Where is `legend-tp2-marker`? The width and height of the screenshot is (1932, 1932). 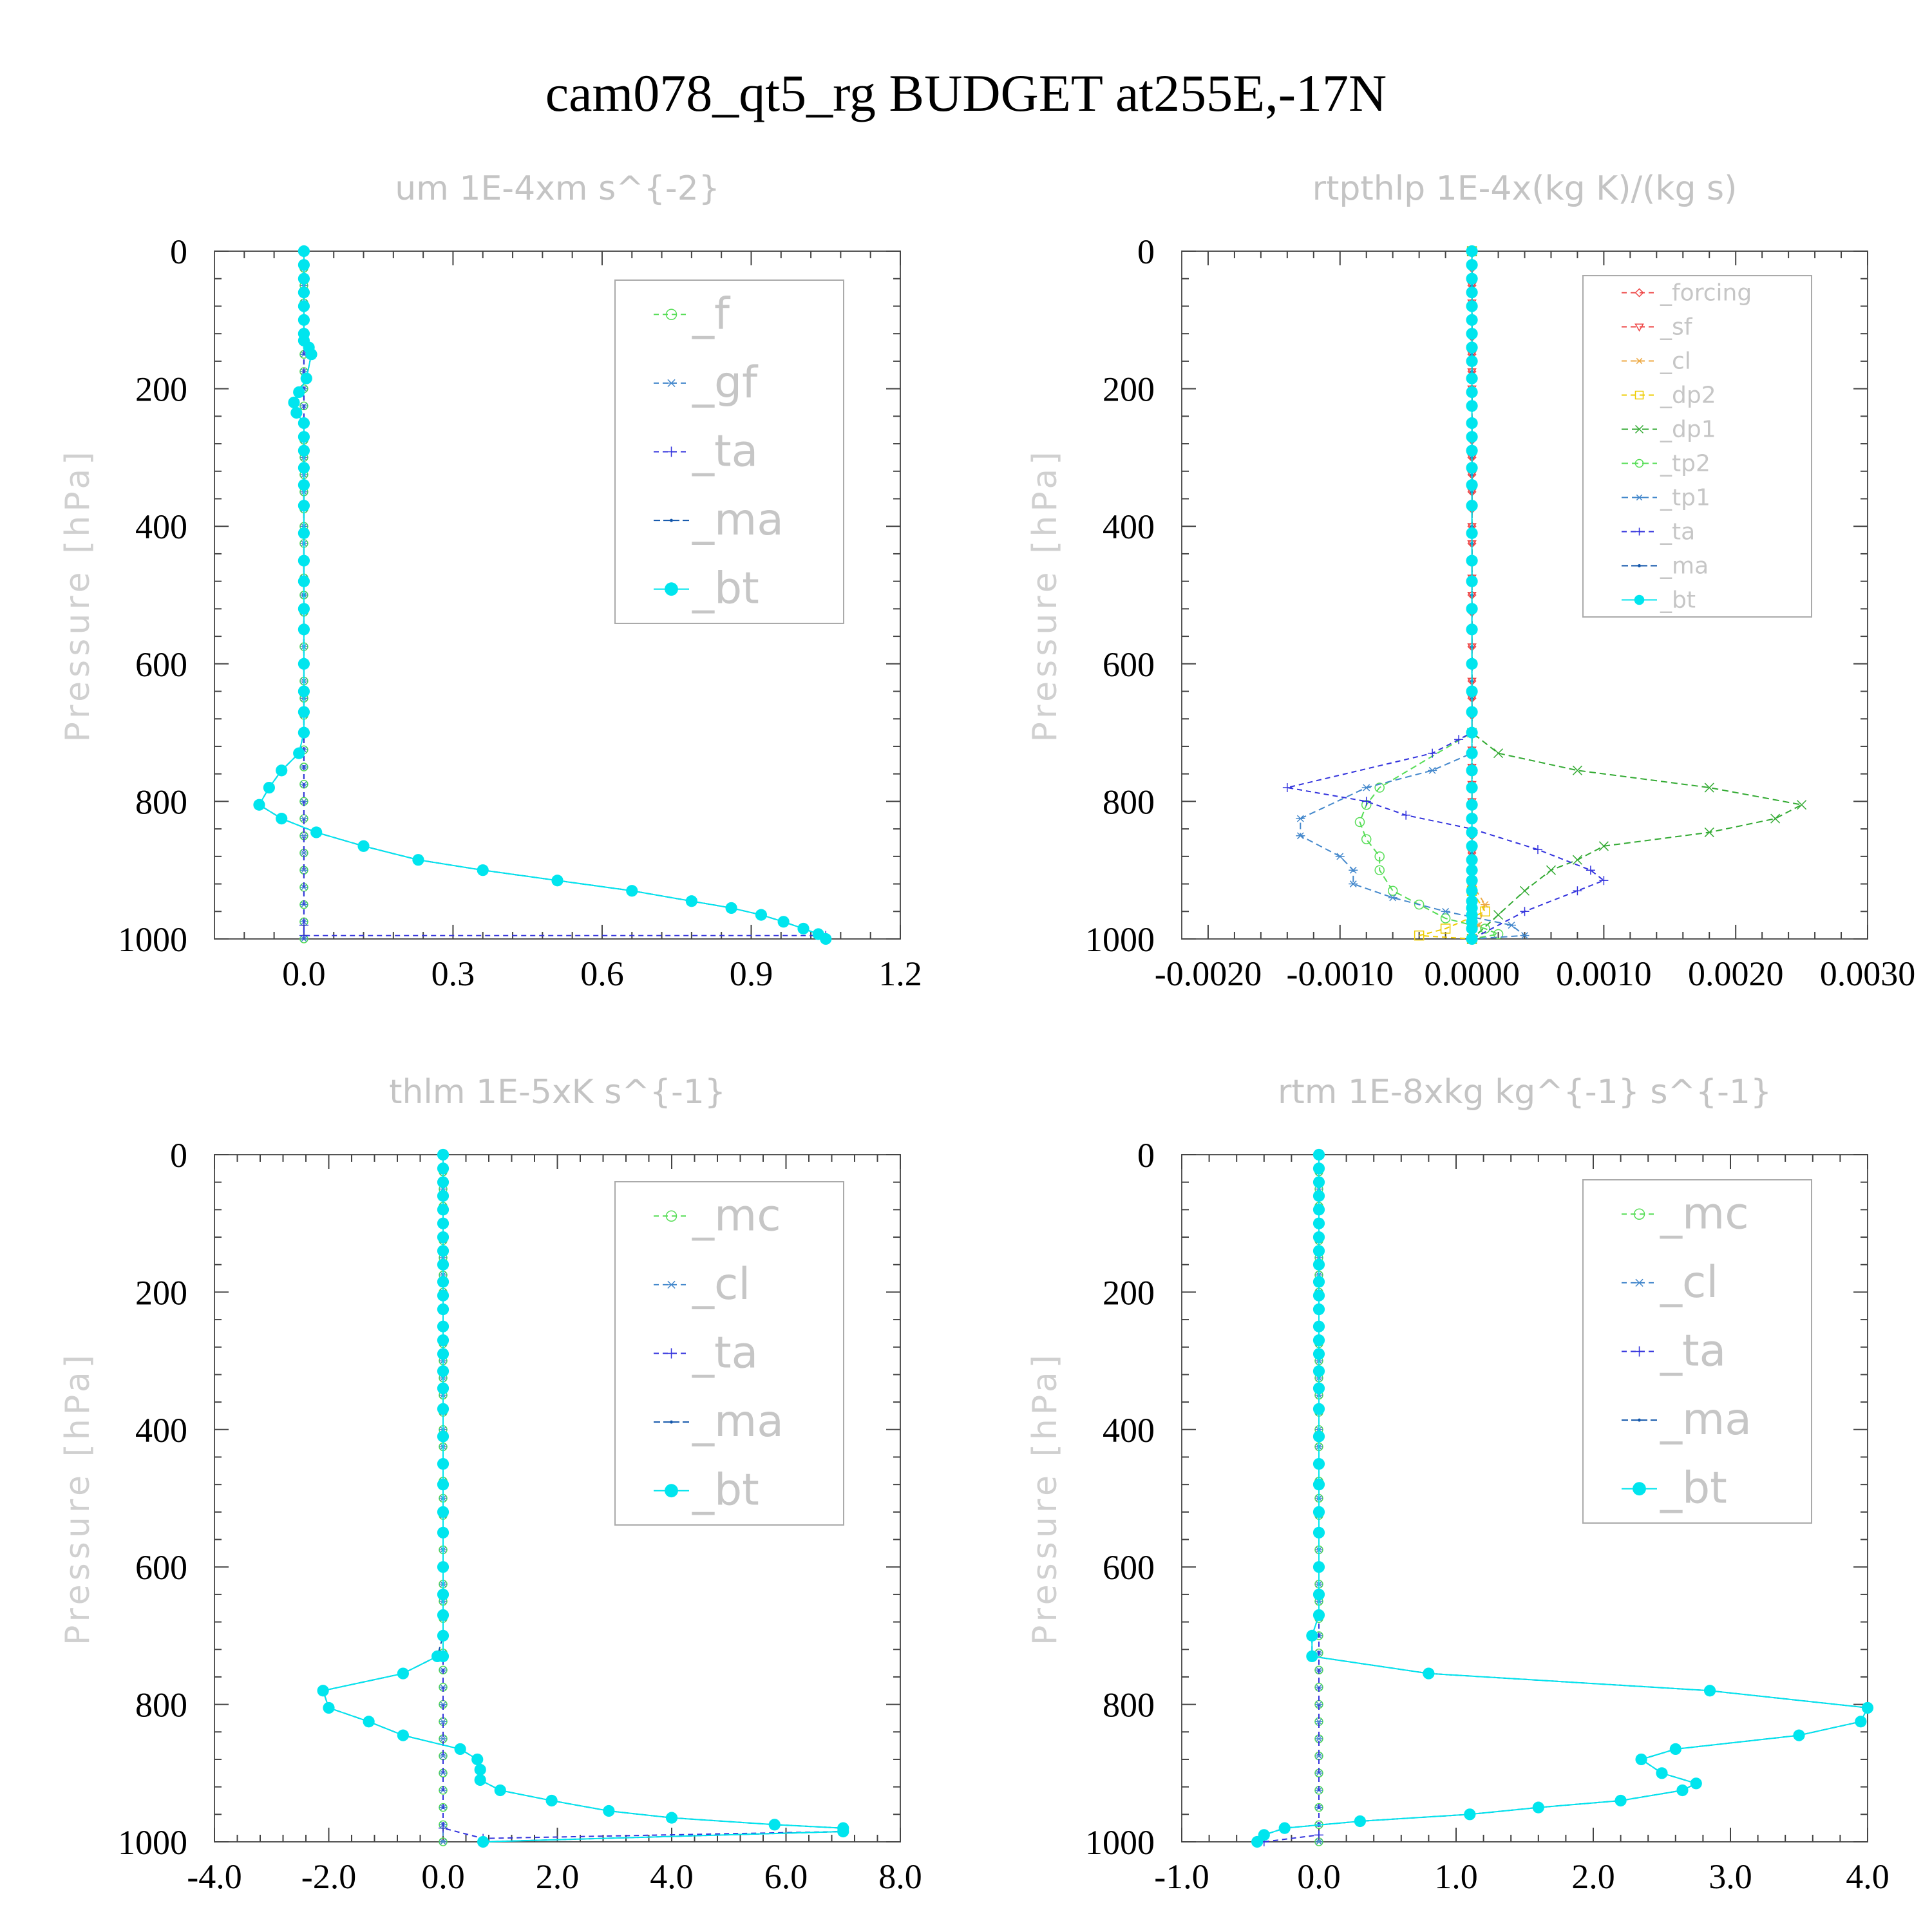 legend-tp2-marker is located at coordinates (1639, 463).